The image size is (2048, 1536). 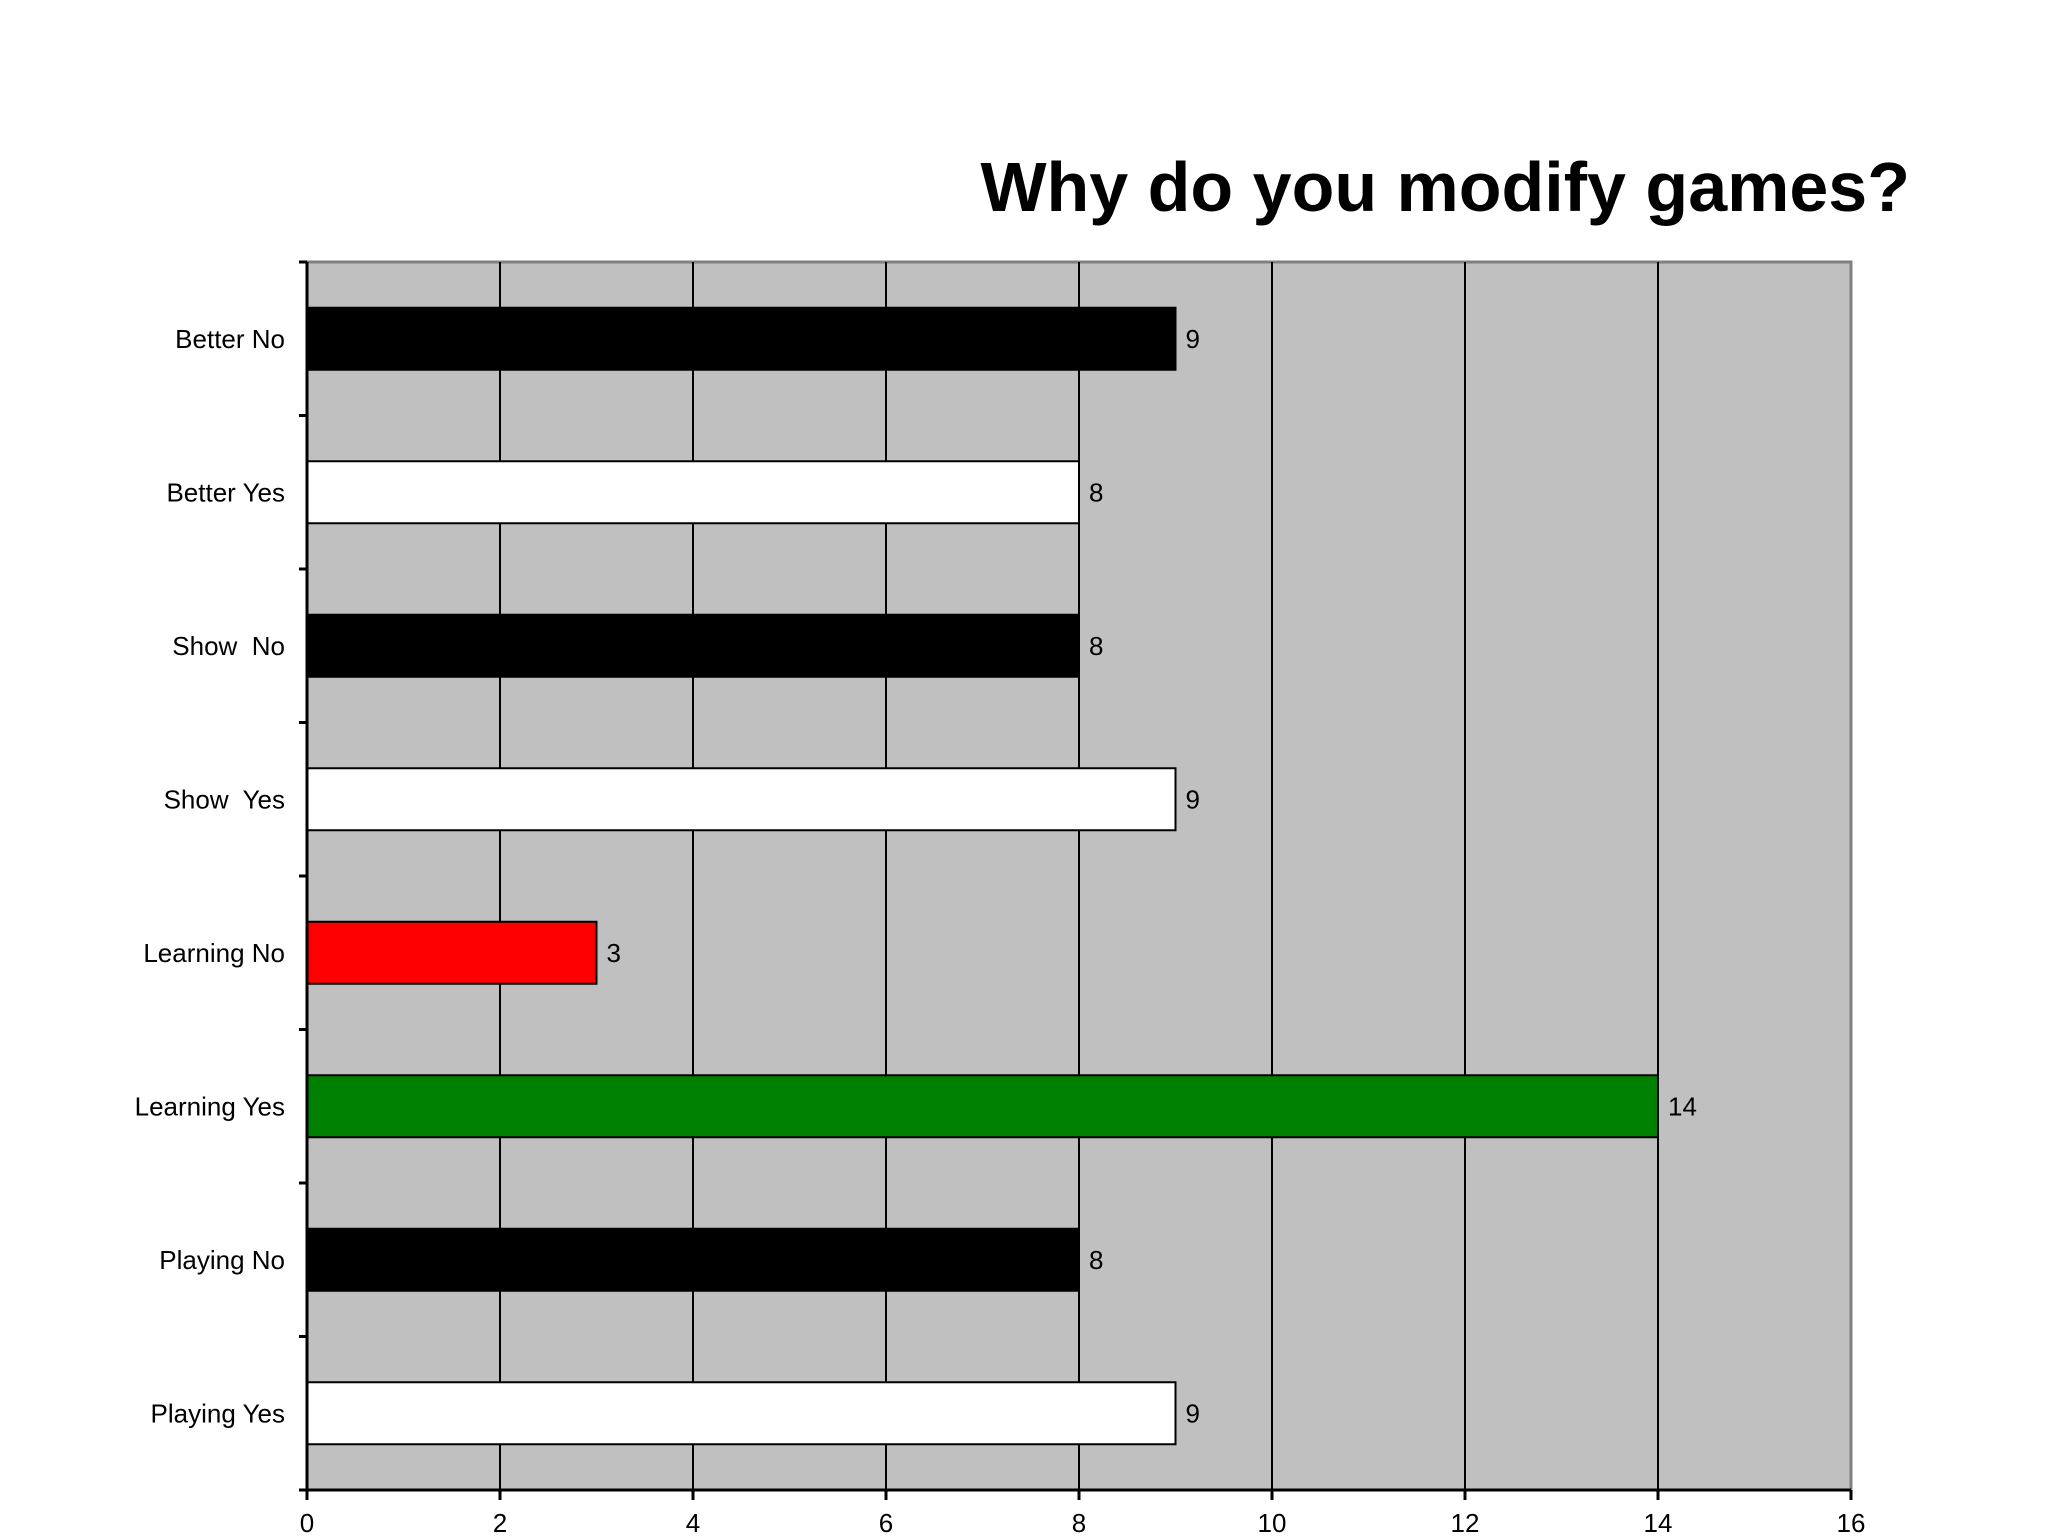 What do you see at coordinates (614, 953) in the screenshot?
I see `data-label-4: 3` at bounding box center [614, 953].